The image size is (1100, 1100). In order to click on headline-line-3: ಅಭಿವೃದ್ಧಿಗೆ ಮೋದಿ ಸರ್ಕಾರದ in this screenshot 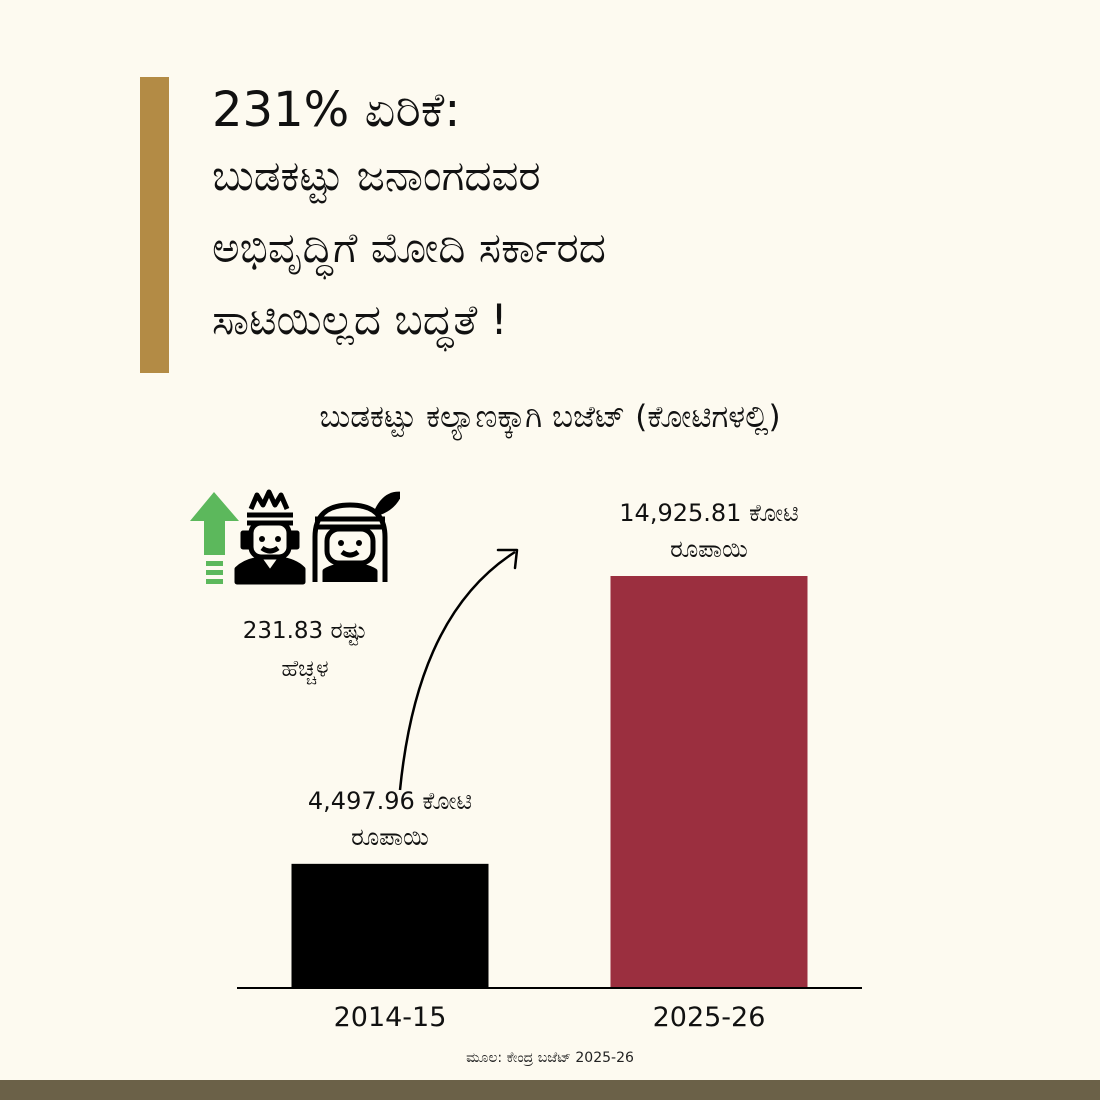, I will do `click(409, 247)`.